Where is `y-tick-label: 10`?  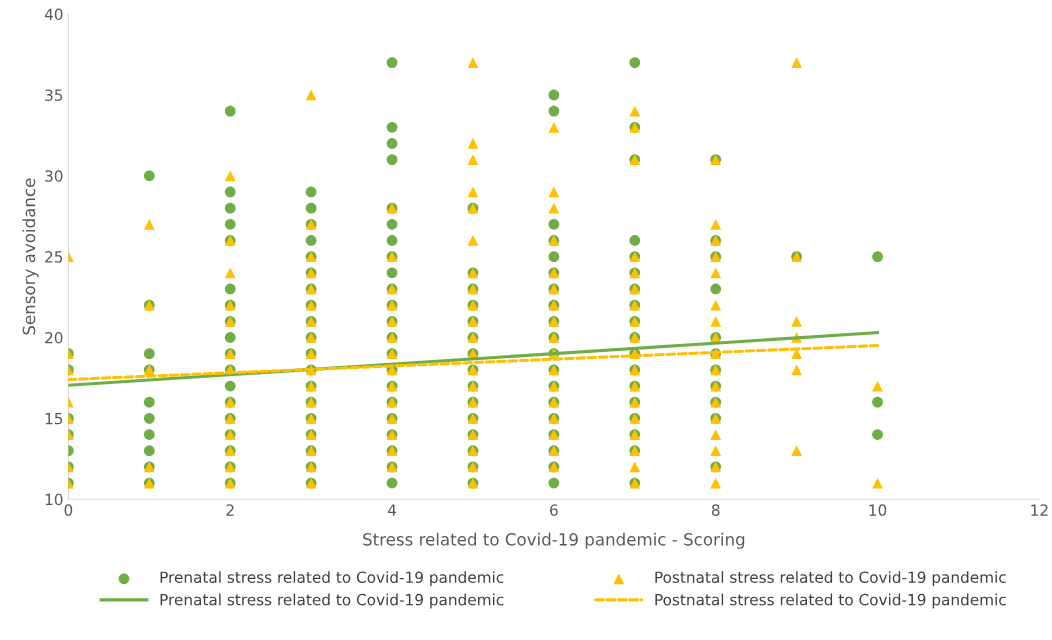 y-tick-label: 10 is located at coordinates (54, 499).